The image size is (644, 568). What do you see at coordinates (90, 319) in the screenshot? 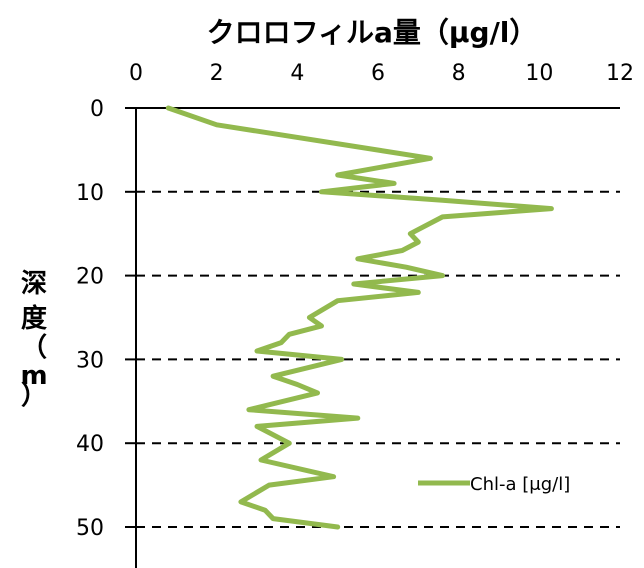
I see `y-tick-labels: 0 10 20 30 40 50` at bounding box center [90, 319].